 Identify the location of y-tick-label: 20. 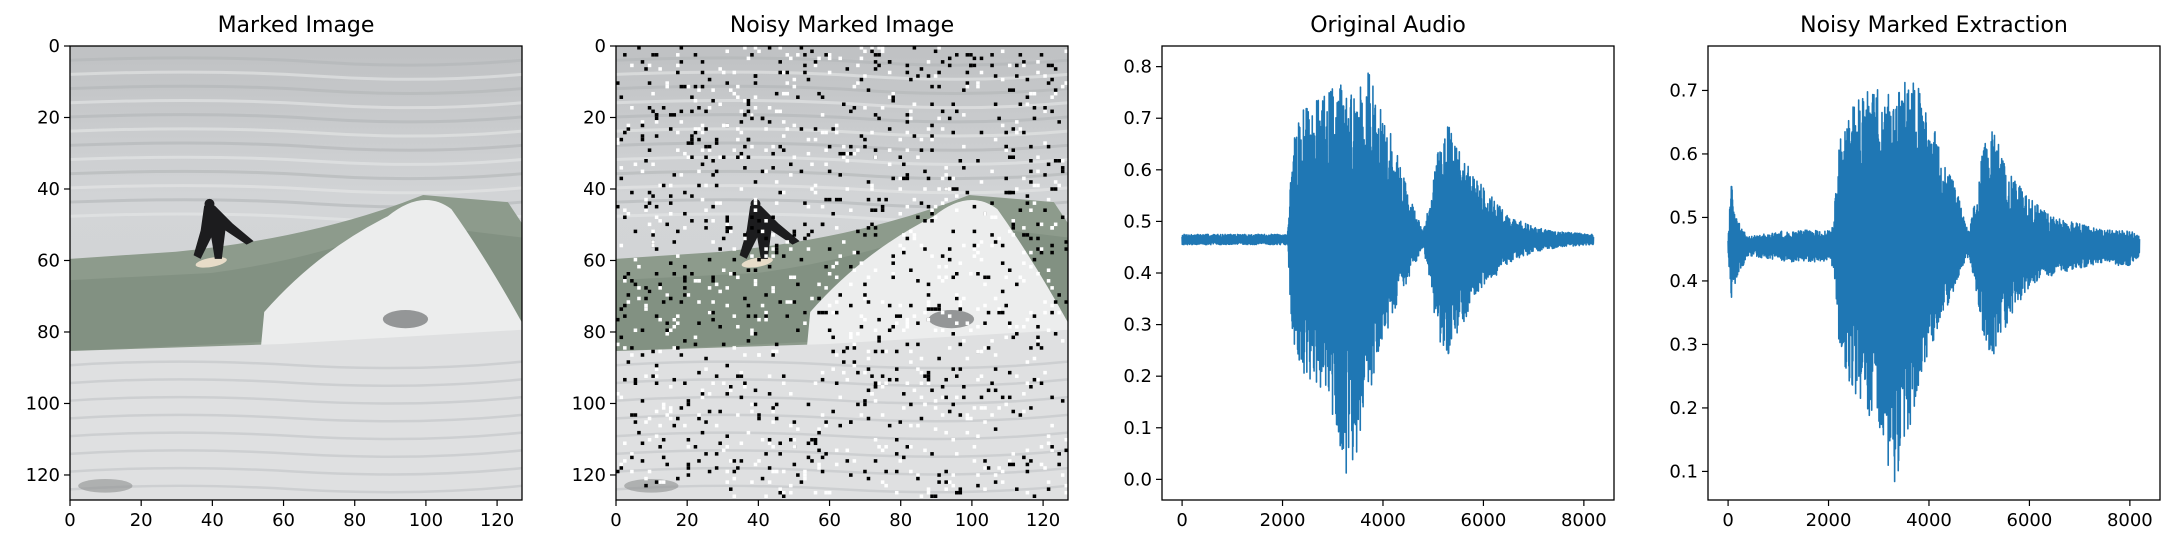
(48, 117).